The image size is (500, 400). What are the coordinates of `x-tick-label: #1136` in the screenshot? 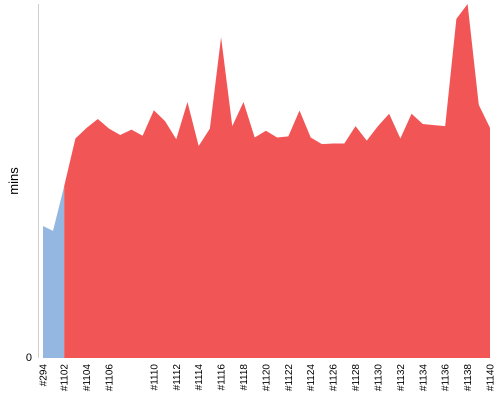 It's located at (446, 378).